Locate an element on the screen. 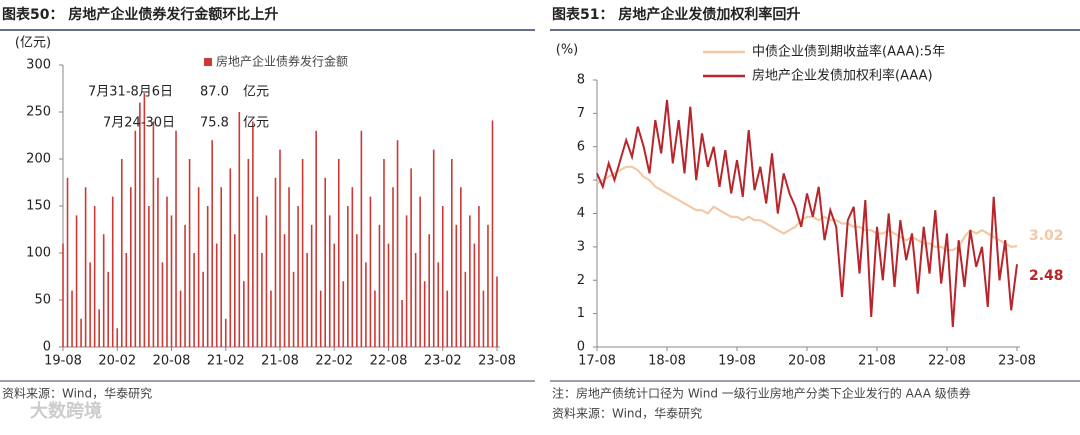  y-tick-label: 1 is located at coordinates (581, 313).